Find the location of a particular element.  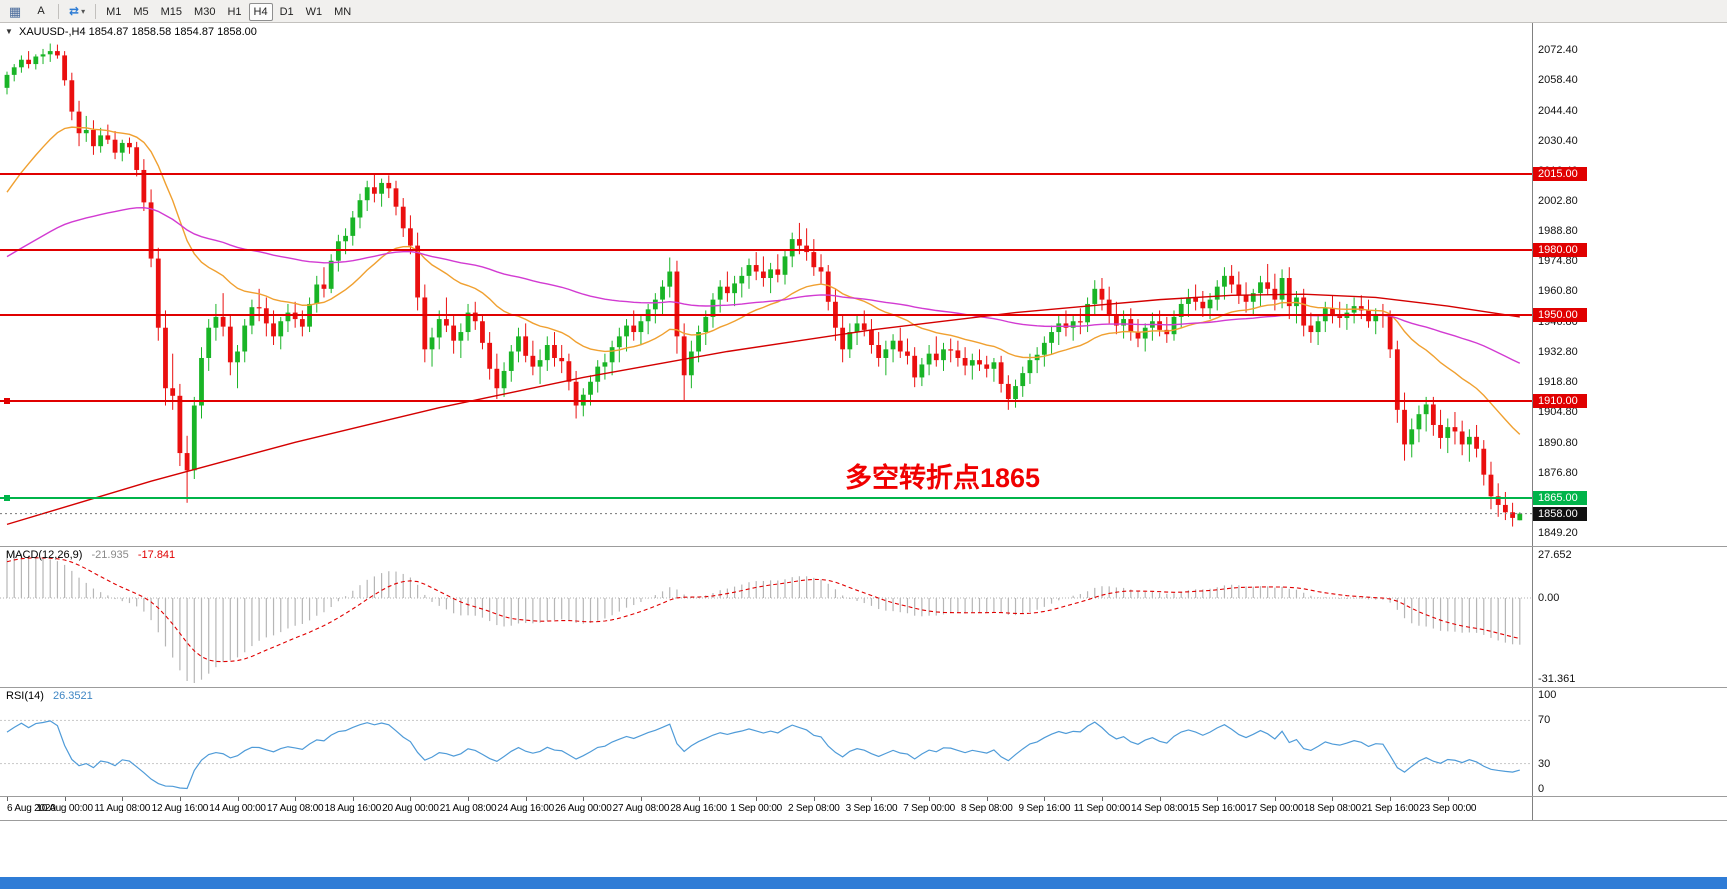

timeframe-button-h4: H4 is located at coordinates (260, 11).